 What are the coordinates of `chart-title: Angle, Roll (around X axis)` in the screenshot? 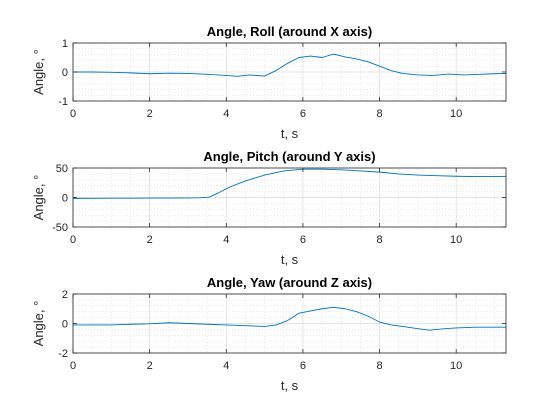 It's located at (289, 31).